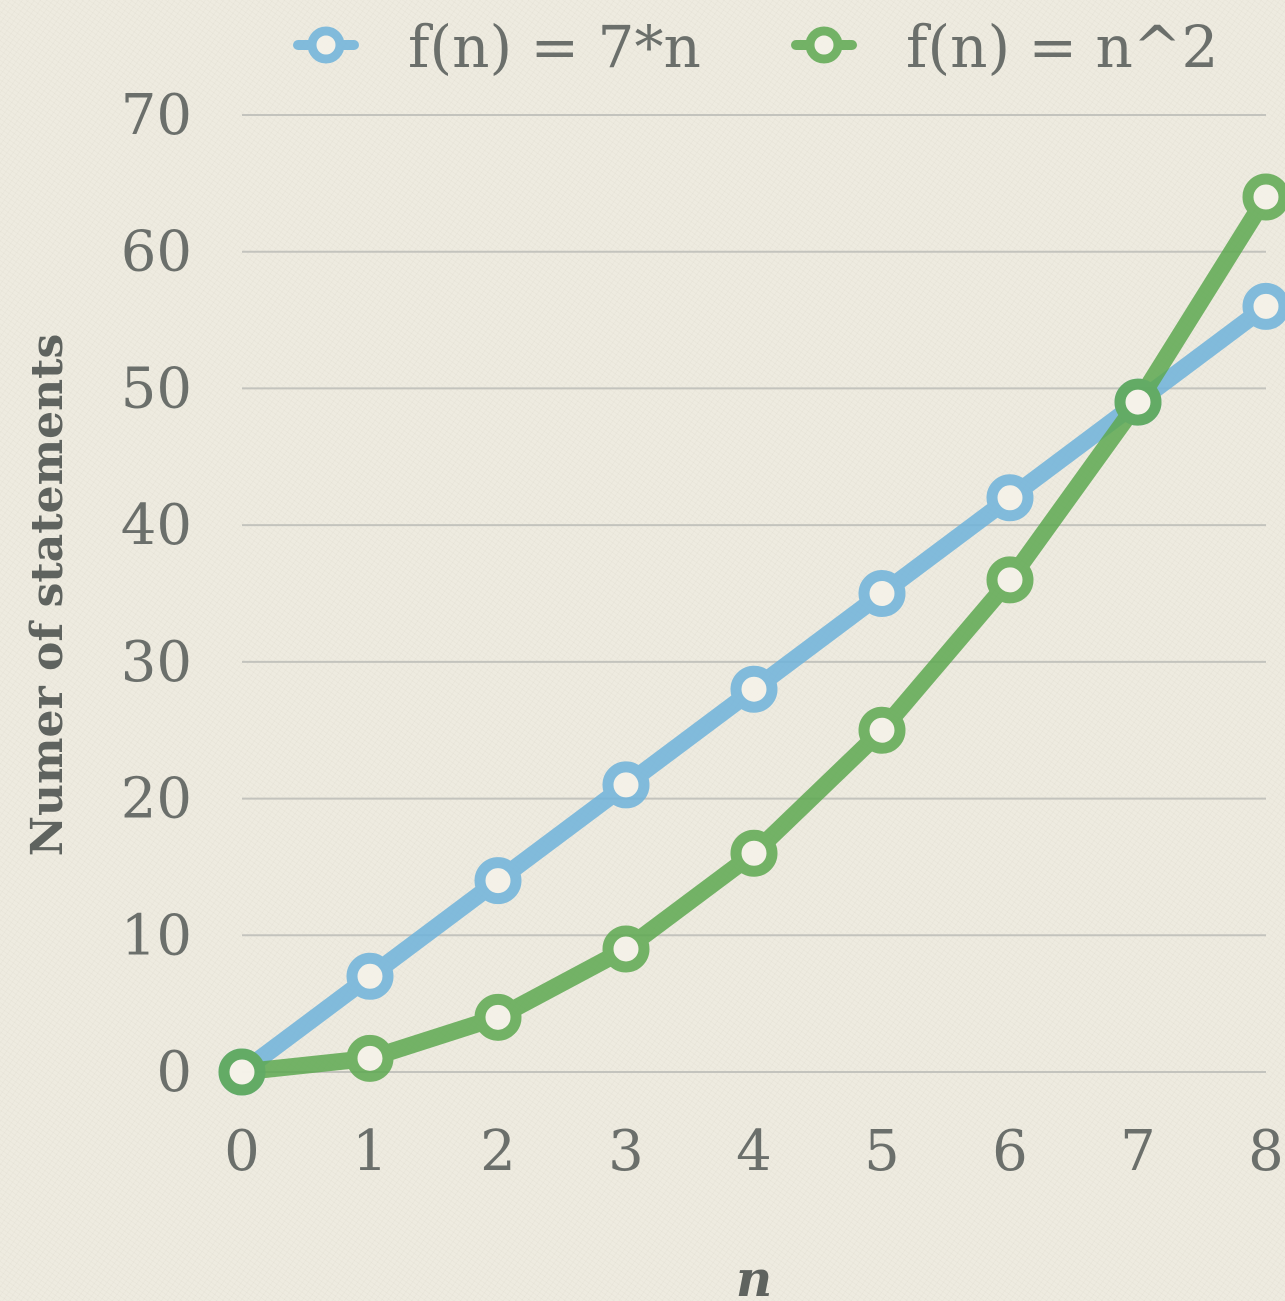 This screenshot has height=1301, width=1285. Describe the element at coordinates (626, 1151) in the screenshot. I see `x-tick-label: 3` at that location.